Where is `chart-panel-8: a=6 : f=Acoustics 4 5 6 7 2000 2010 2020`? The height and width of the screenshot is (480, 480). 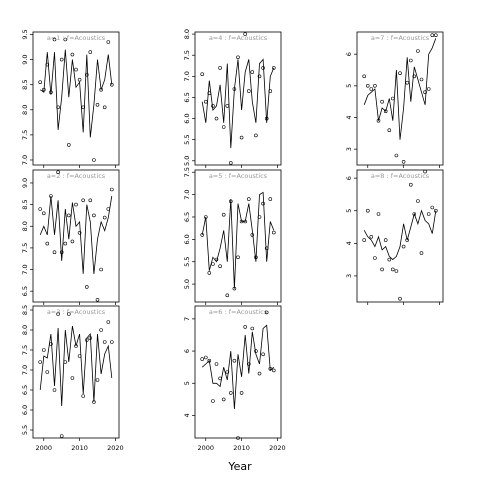
chart-panel-8: a=6 : f=Acoustics 4 5 6 7 2000 2010 2020 is located at coordinates (234, 378).